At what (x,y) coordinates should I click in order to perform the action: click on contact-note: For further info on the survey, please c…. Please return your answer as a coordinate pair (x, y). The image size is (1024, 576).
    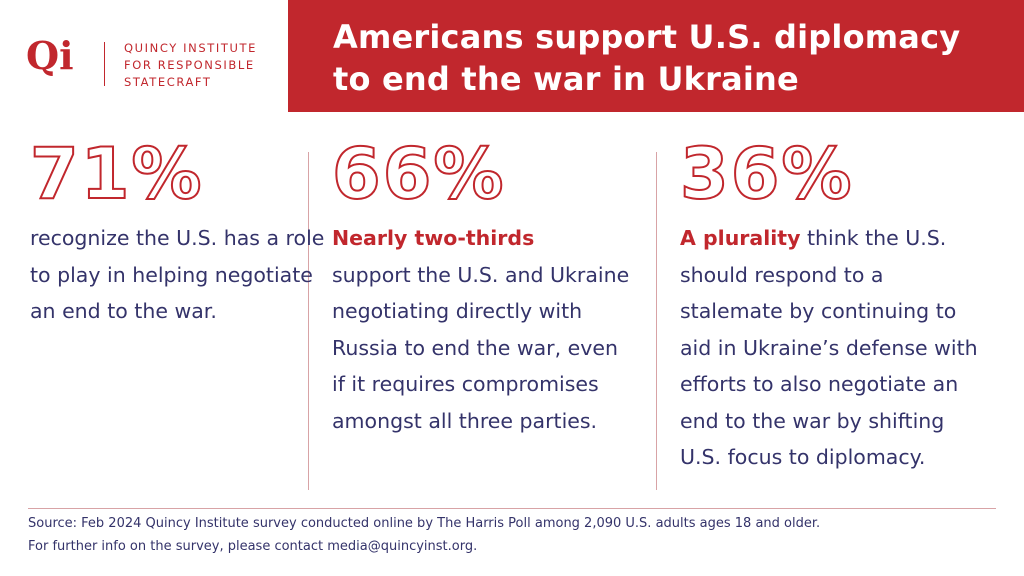
    Looking at the image, I should click on (253, 546).